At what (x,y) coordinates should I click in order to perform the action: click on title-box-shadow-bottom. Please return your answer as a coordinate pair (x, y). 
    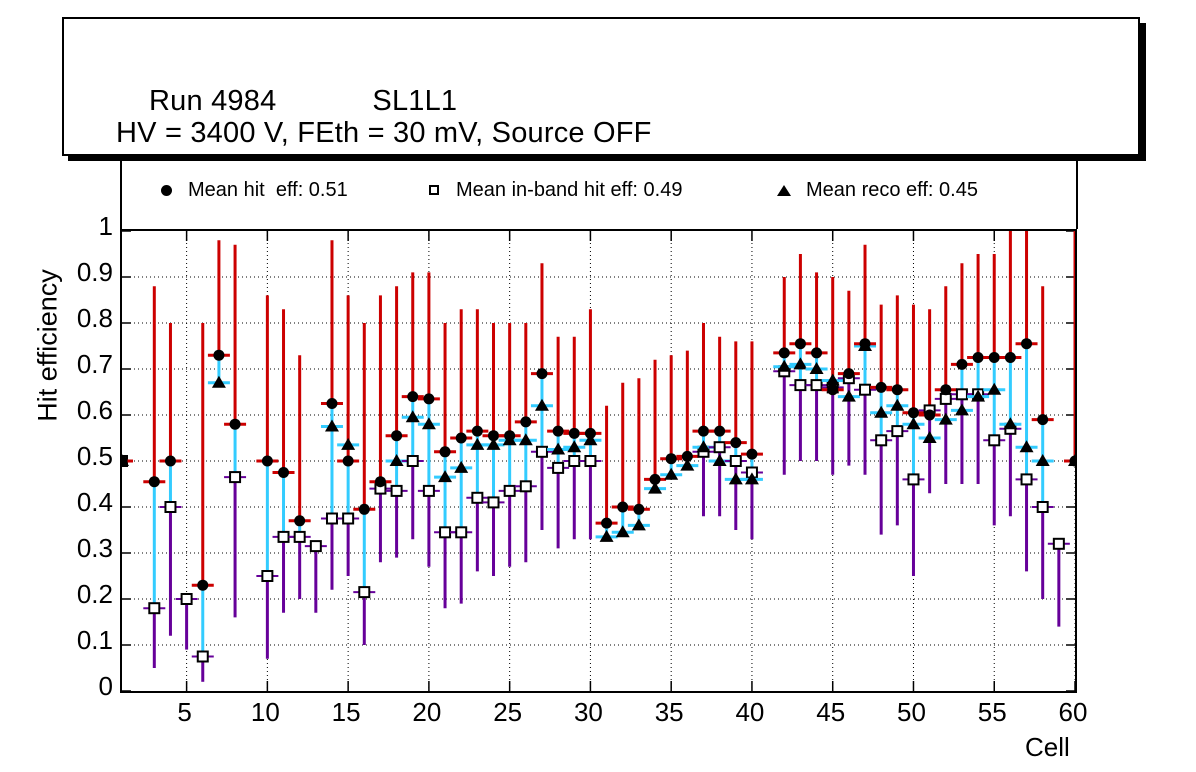
    Looking at the image, I should click on (607, 158).